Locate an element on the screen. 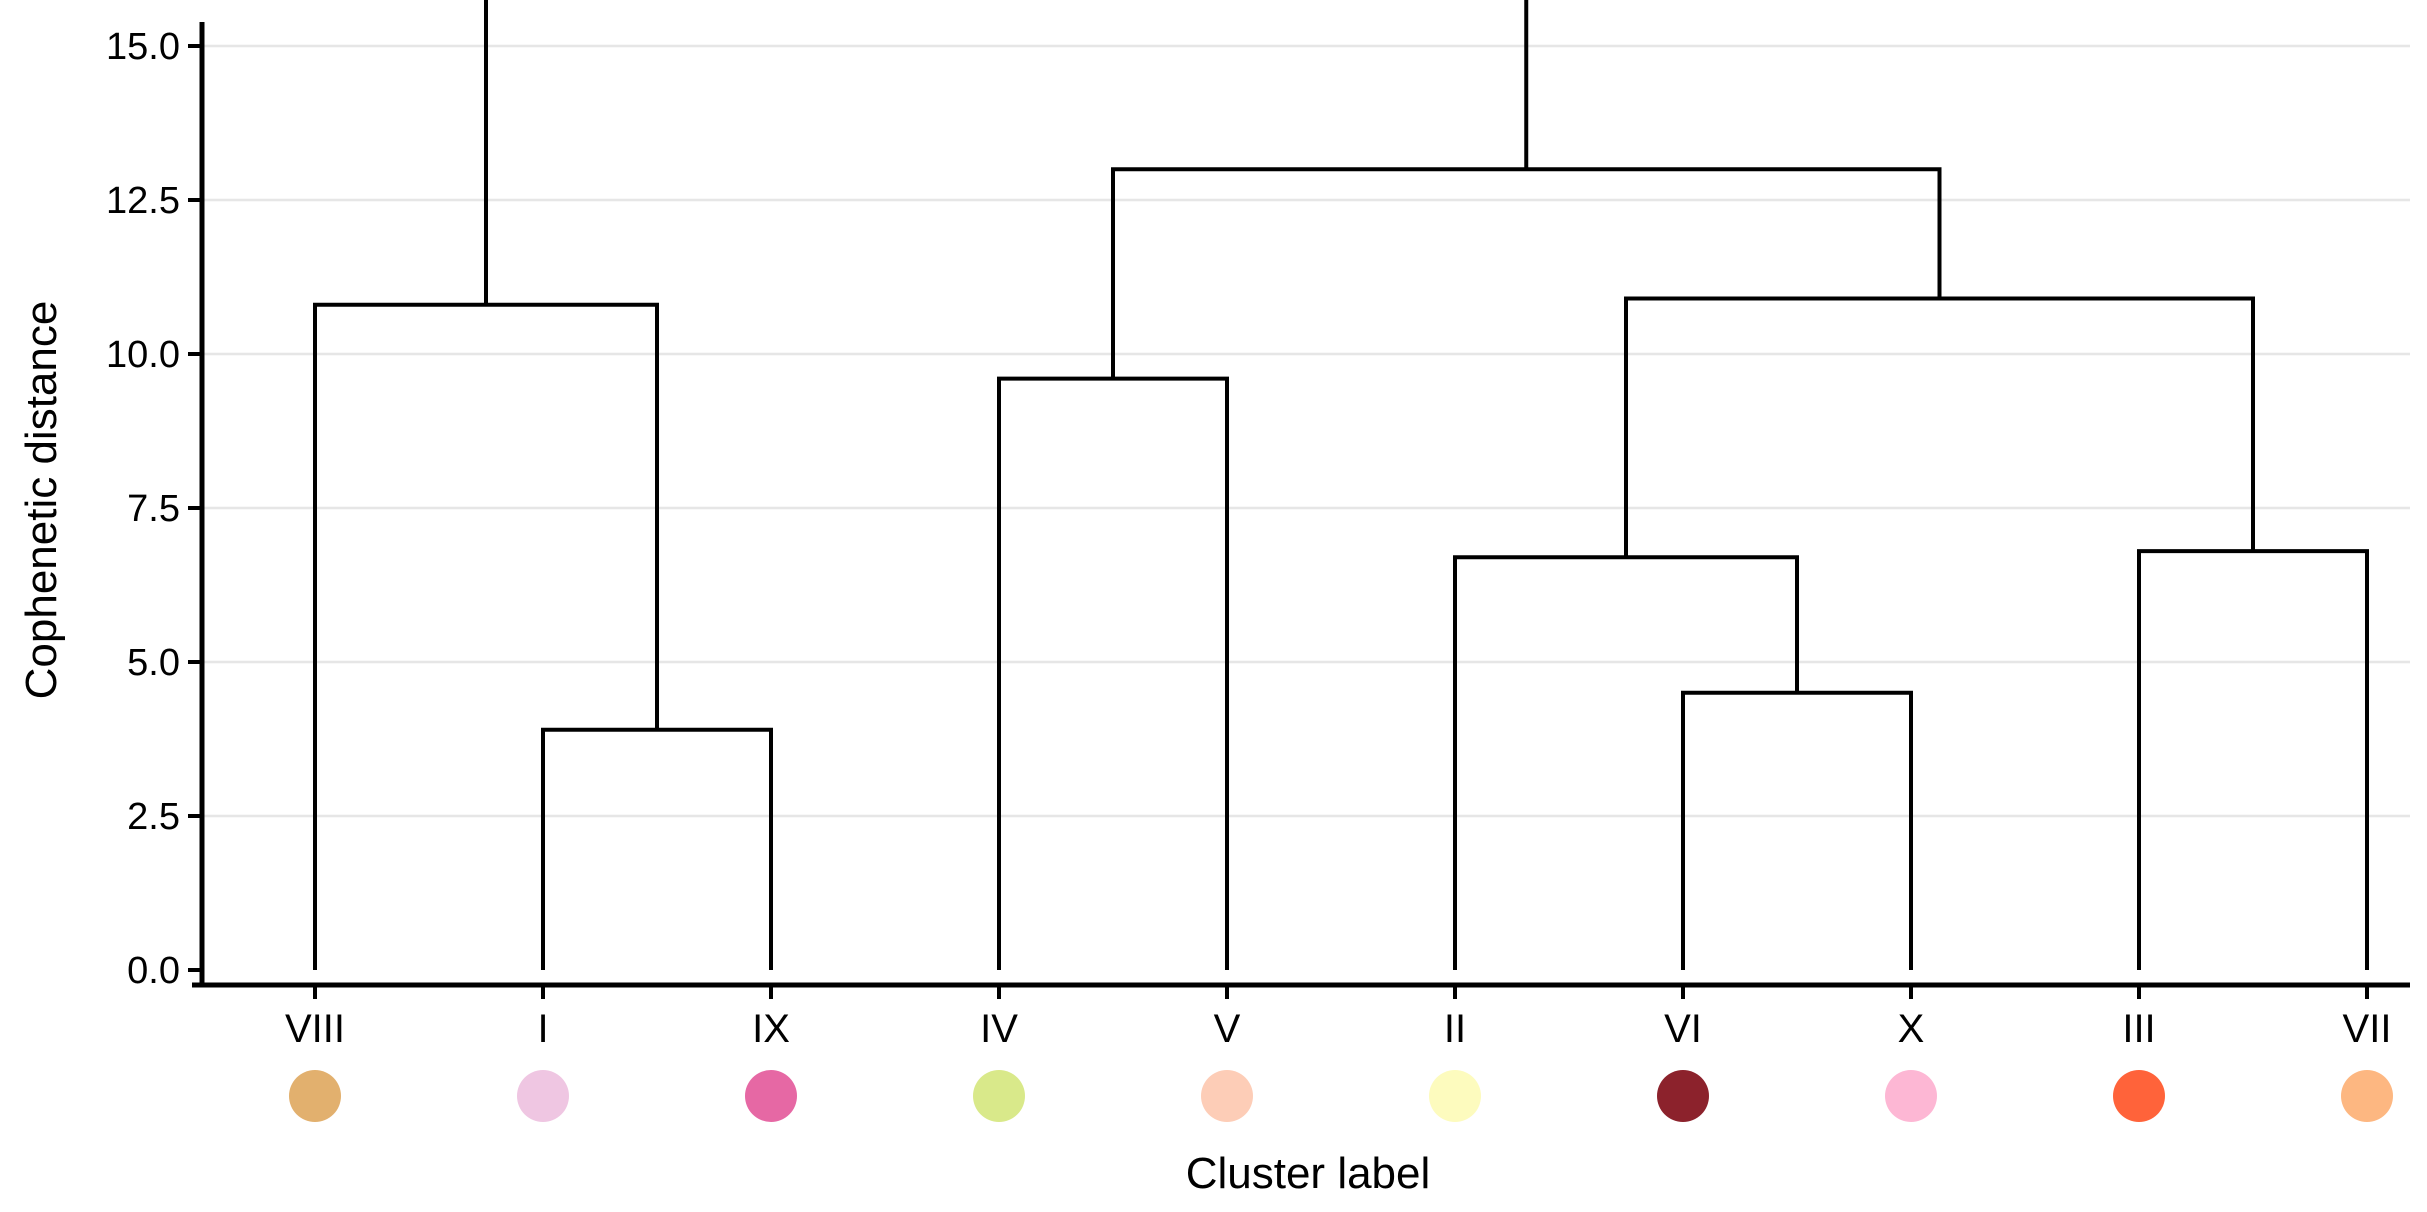 This screenshot has width=2427, height=1212. x-axis-title: Cluster label is located at coordinates (1308, 1173).